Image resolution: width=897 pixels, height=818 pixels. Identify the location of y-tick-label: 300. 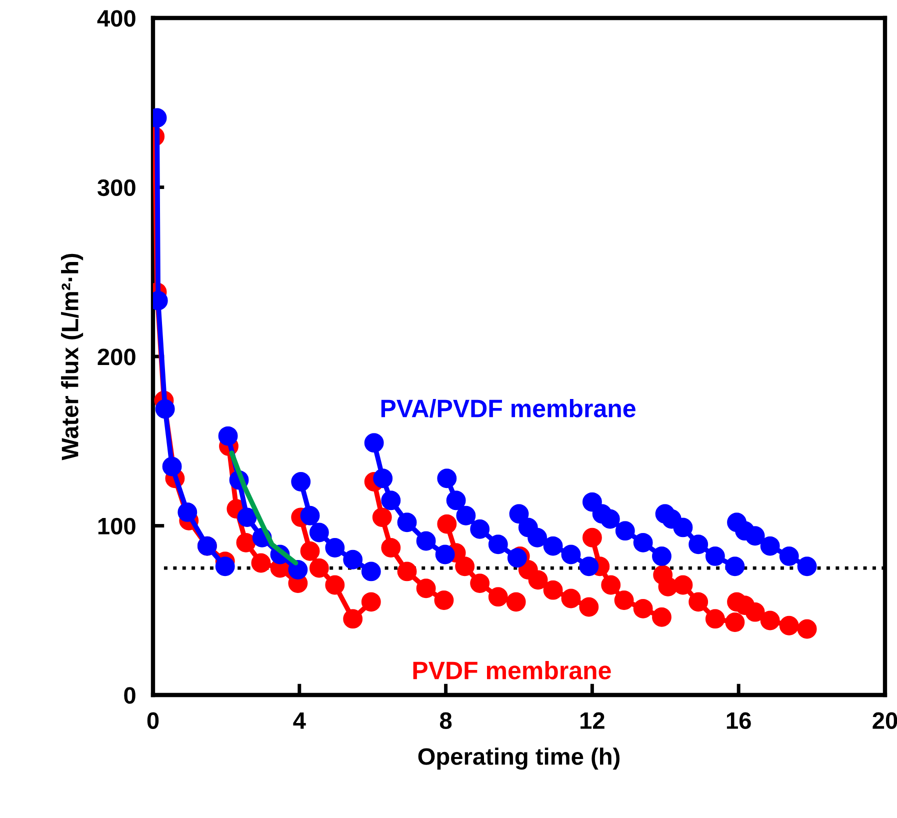
(116, 187).